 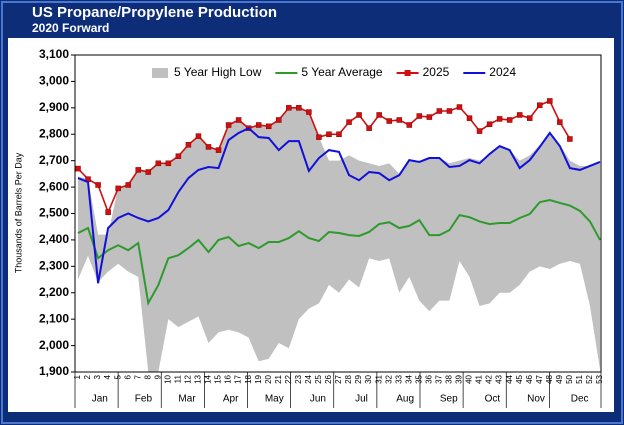 What do you see at coordinates (459, 378) in the screenshot?
I see `x-tick-label: 39` at bounding box center [459, 378].